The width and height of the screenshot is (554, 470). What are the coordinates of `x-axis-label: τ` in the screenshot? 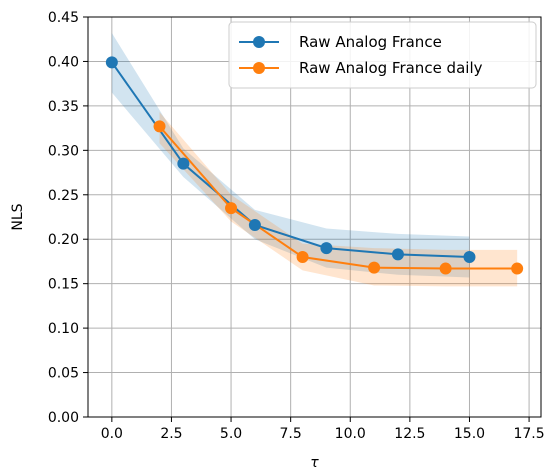 It's located at (314, 462).